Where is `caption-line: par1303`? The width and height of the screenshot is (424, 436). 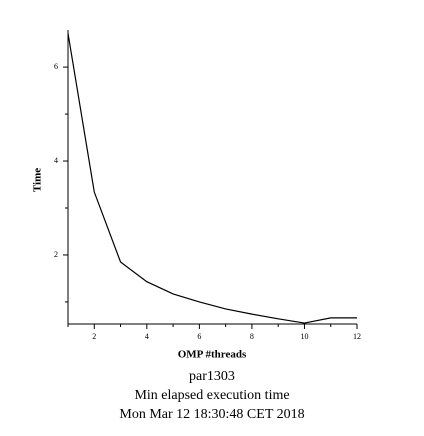
caption-line: par1303 is located at coordinates (212, 376).